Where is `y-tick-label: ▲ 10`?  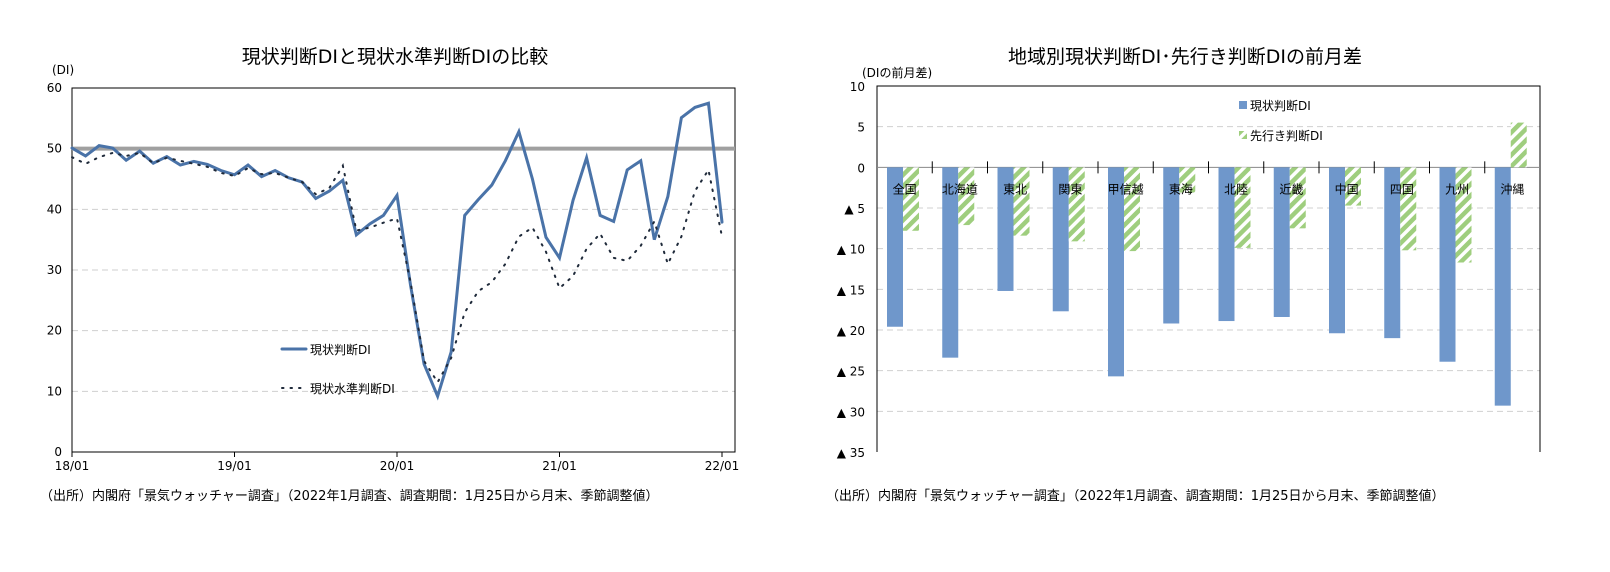
y-tick-label: ▲ 10 is located at coordinates (851, 250).